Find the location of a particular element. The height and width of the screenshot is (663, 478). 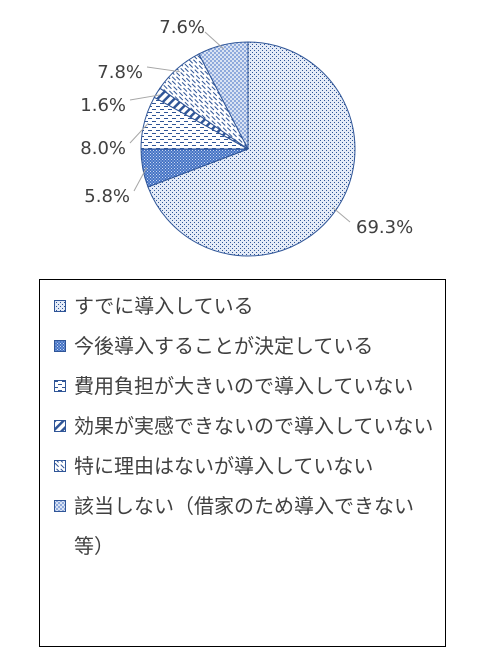

data-label-3: 8.0% is located at coordinates (103, 148).